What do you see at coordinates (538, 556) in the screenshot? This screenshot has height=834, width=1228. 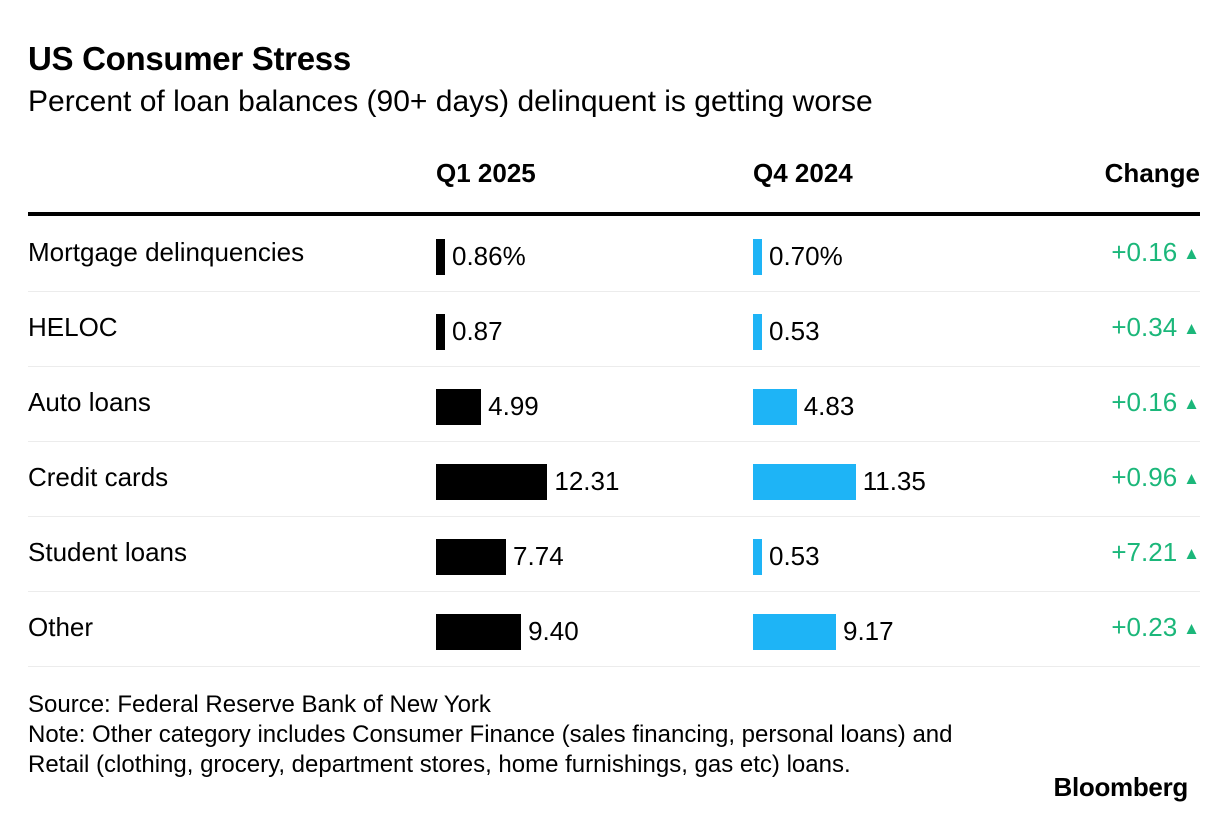 I see `q1-value-label: 7.74` at bounding box center [538, 556].